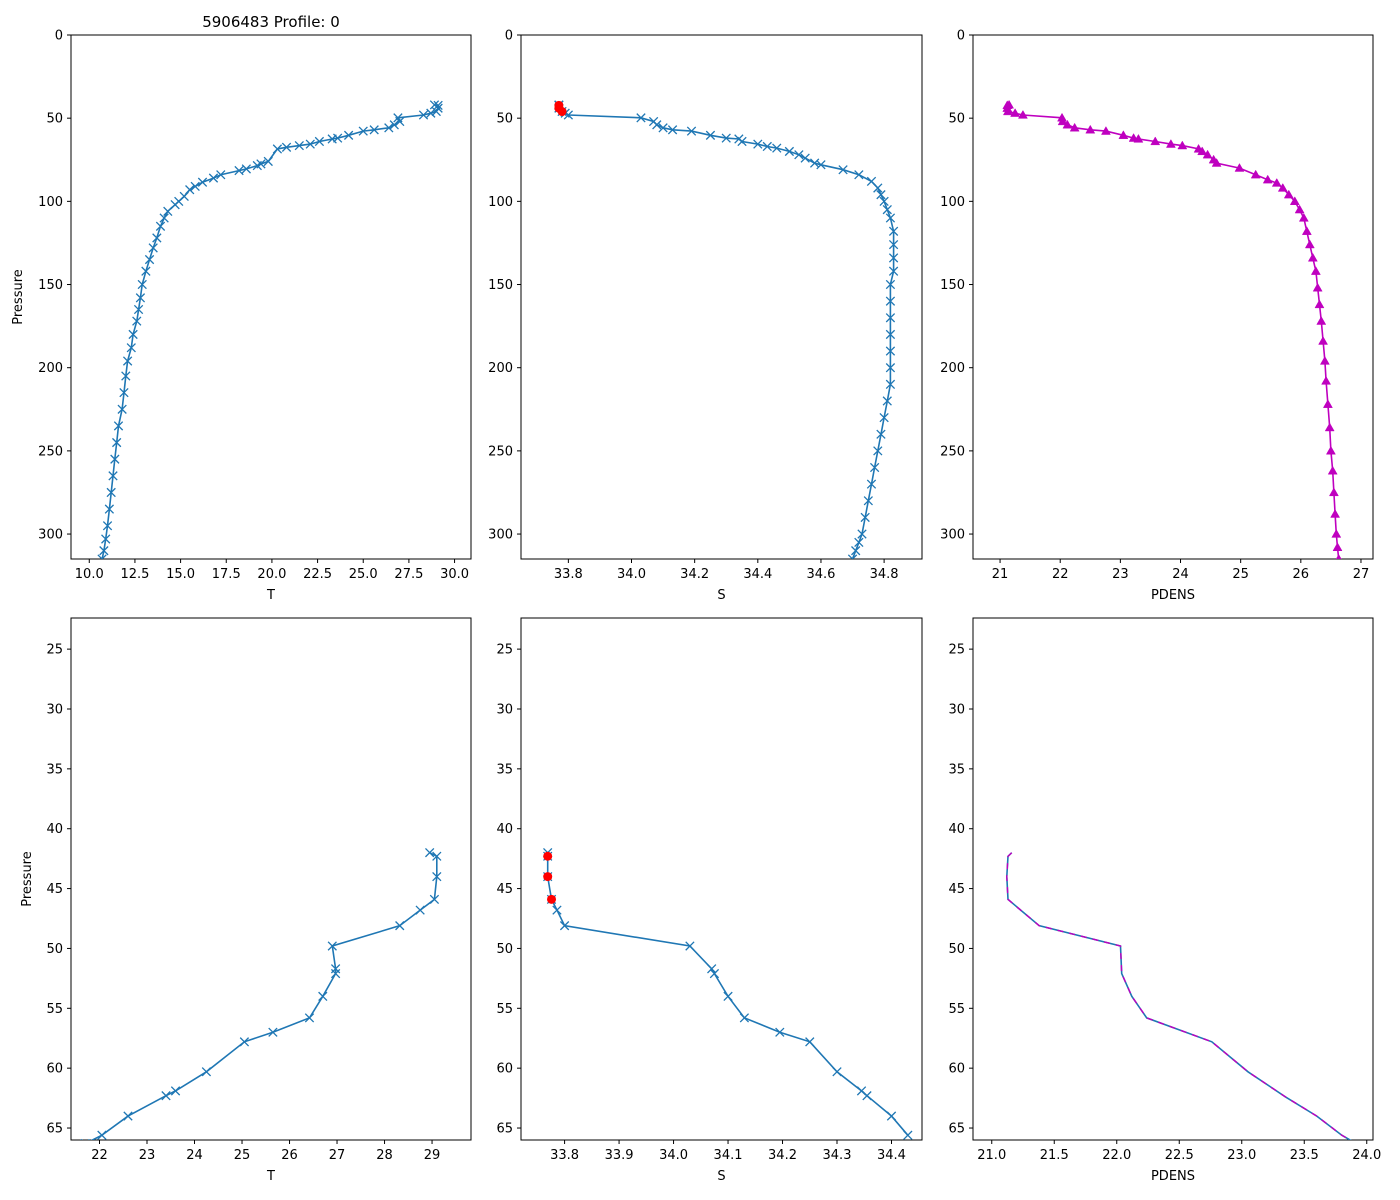 Image resolution: width=1400 pixels, height=1200 pixels. I want to click on bottom-density-xtick-label: 23.0, so click(1241, 1155).